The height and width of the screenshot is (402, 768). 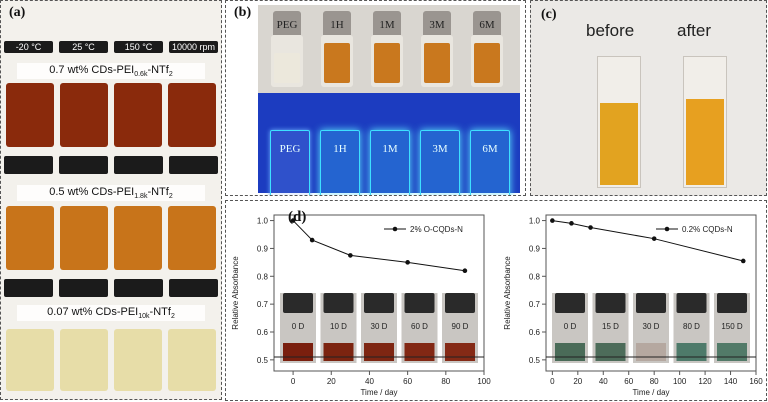 What do you see at coordinates (436, 229) in the screenshot?
I see `legend-label: 2% O-CQDs-N` at bounding box center [436, 229].